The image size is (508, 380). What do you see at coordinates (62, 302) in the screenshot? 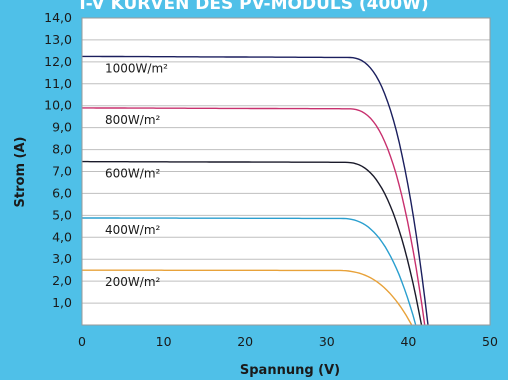
I see `y-tick-label: 1,0` at bounding box center [62, 302].